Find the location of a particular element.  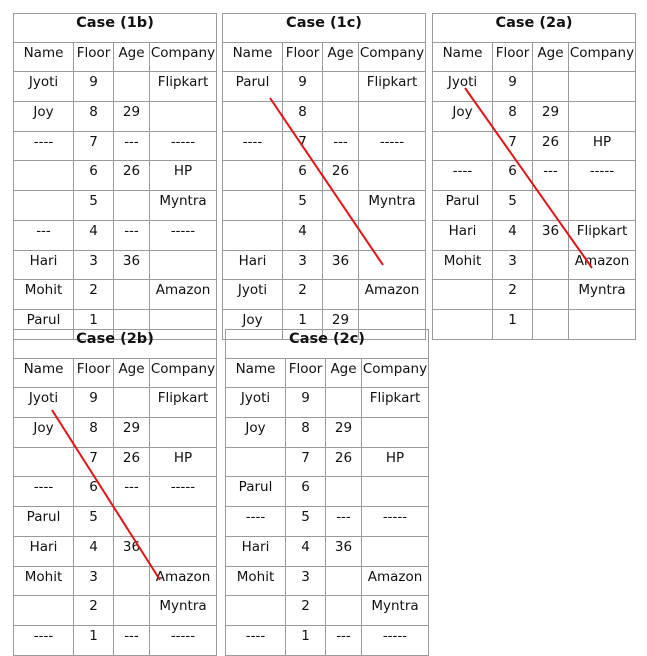

table-cell: Mohit is located at coordinates (43, 294).